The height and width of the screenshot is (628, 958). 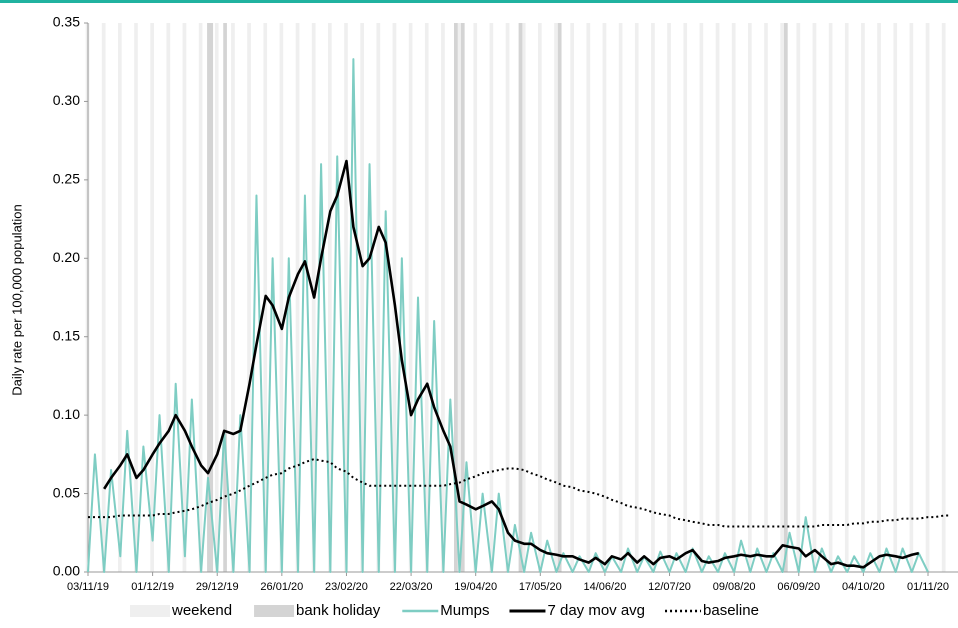 What do you see at coordinates (475, 587) in the screenshot?
I see `x-tick-label: 19/04/20` at bounding box center [475, 587].